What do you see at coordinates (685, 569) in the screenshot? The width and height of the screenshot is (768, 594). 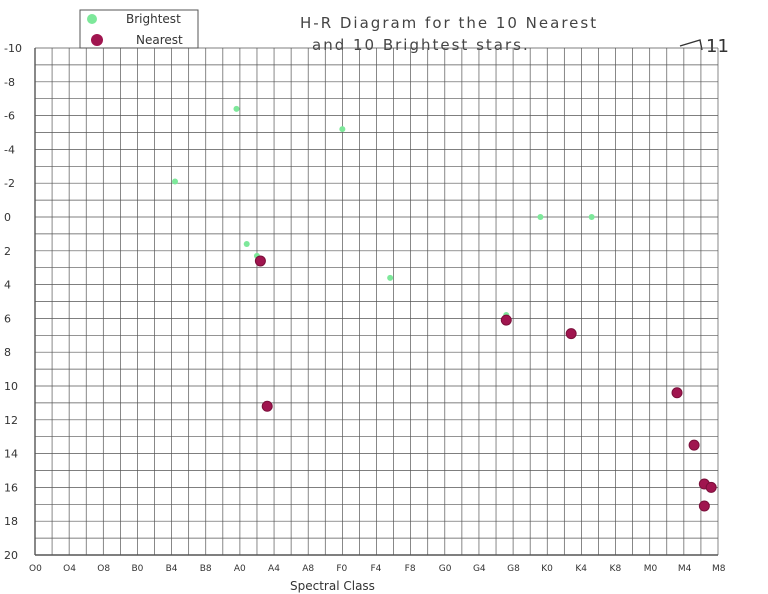 I see `x-tick-label: M4` at bounding box center [685, 569].